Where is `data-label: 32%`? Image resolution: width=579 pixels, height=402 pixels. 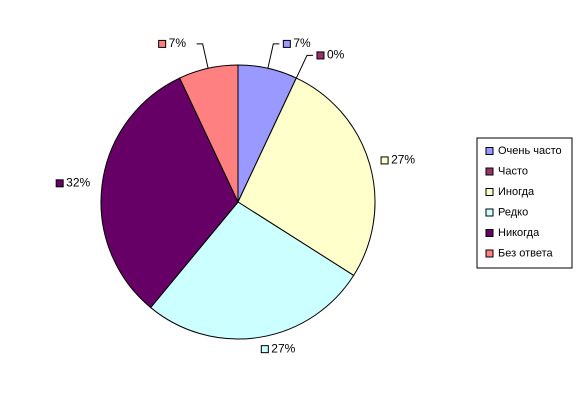 data-label: 32% is located at coordinates (78, 182).